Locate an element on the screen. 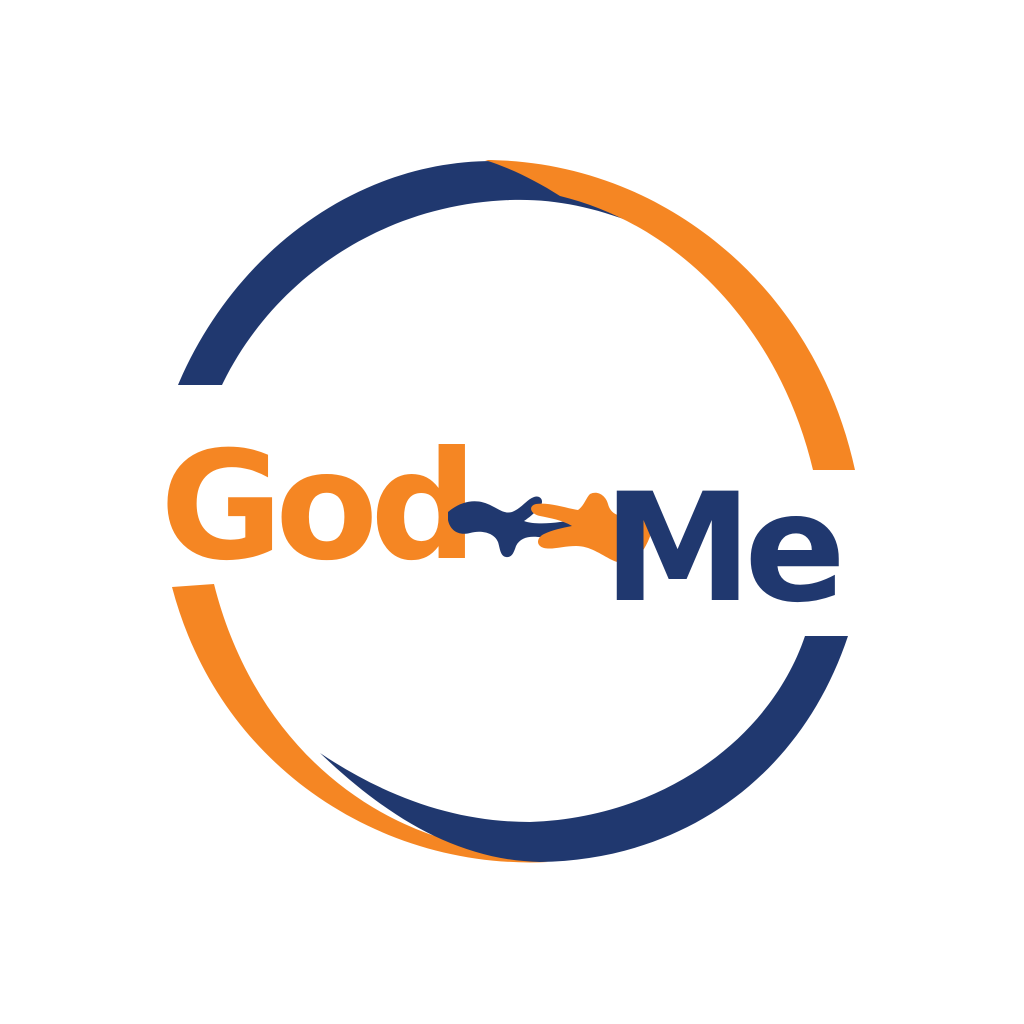  reaching-hands-icon is located at coordinates (550, 527).